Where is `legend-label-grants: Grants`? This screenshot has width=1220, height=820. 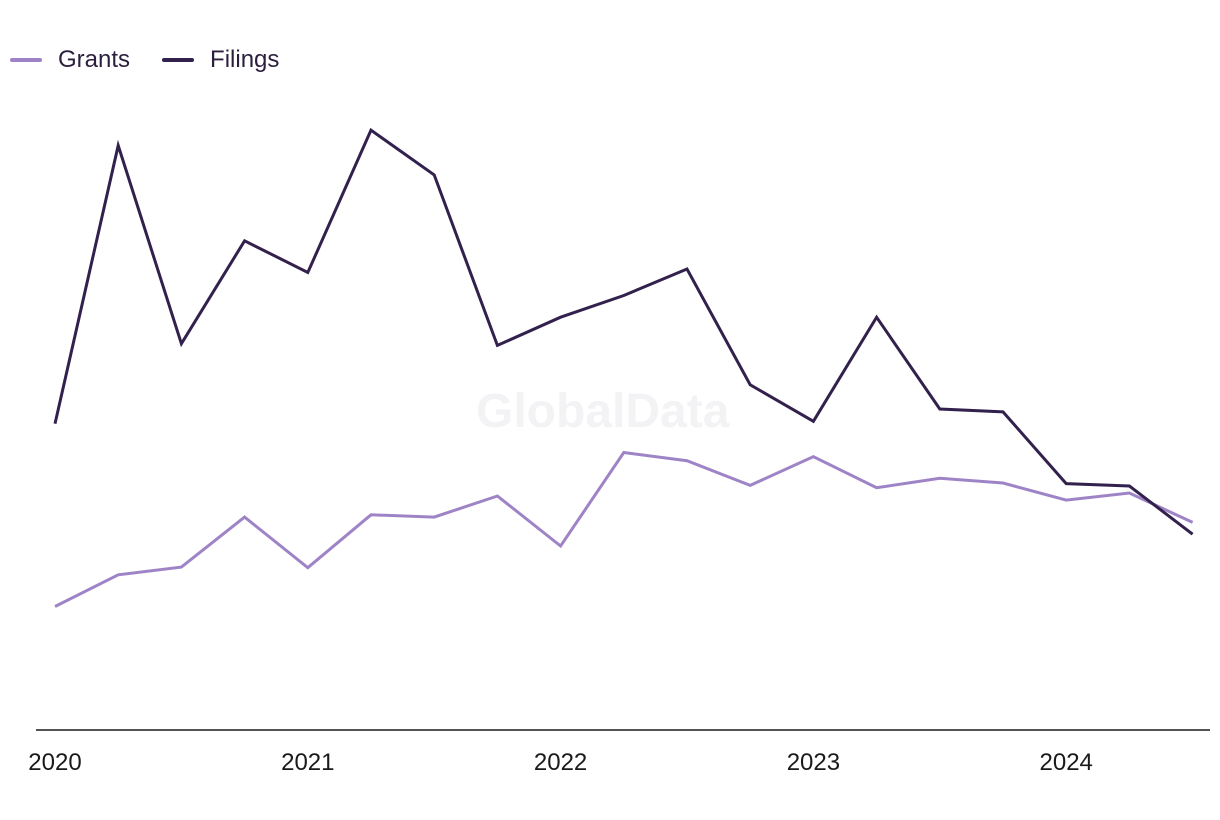
legend-label-grants: Grants is located at coordinates (94, 59).